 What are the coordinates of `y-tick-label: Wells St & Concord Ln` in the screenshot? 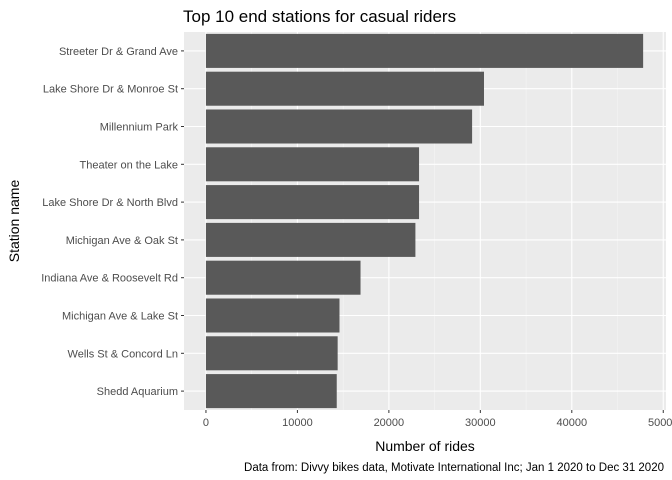 It's located at (123, 354).